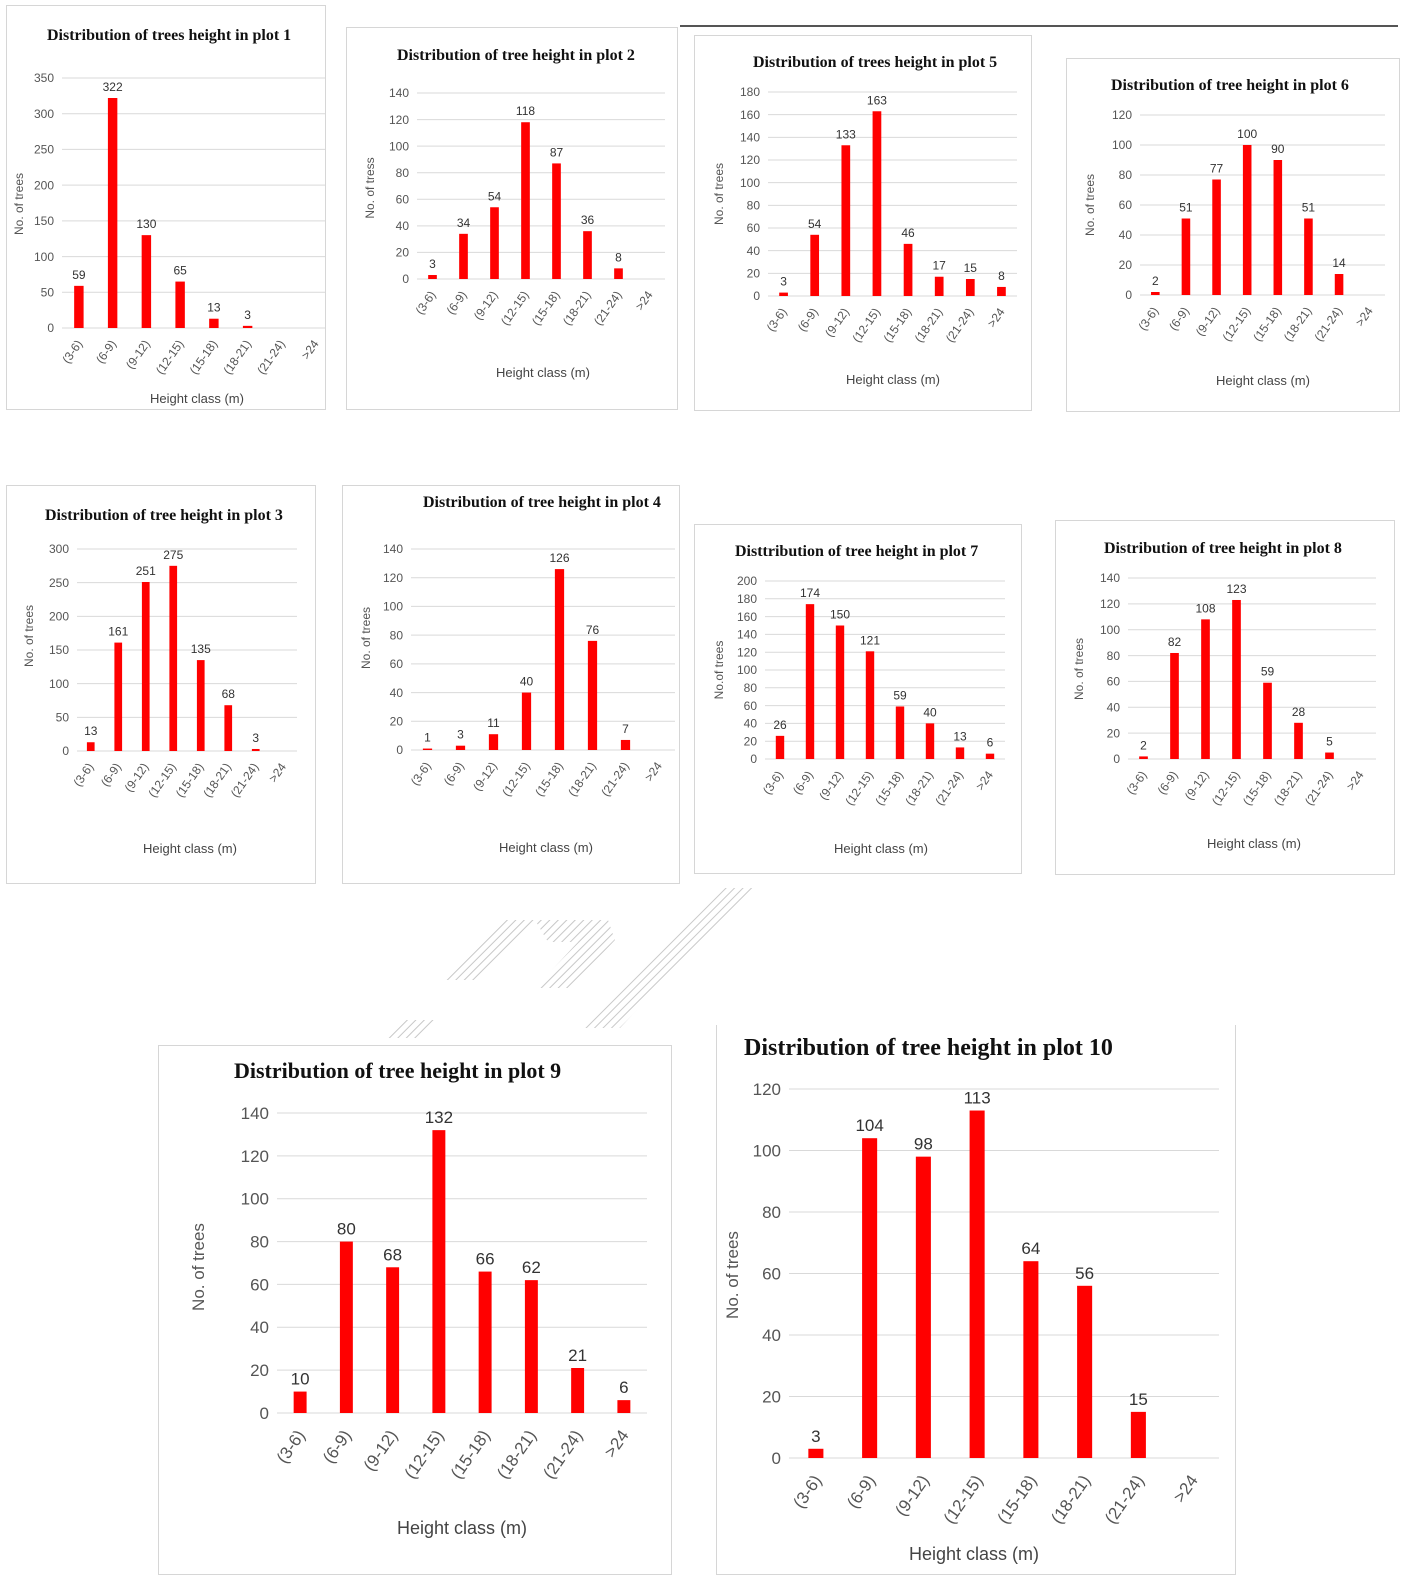 This screenshot has height=1575, width=1404. Describe the element at coordinates (1137, 782) in the screenshot. I see `x-tick-label: (3-6)` at that location.